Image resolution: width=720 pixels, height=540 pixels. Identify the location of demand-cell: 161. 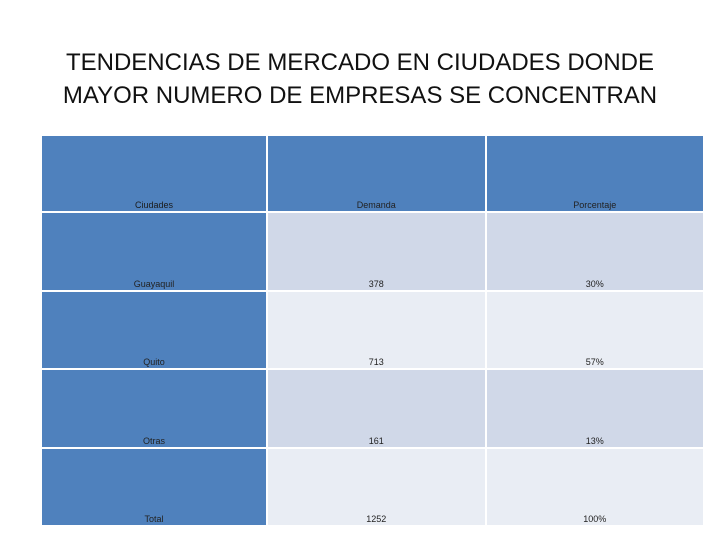
(376, 408).